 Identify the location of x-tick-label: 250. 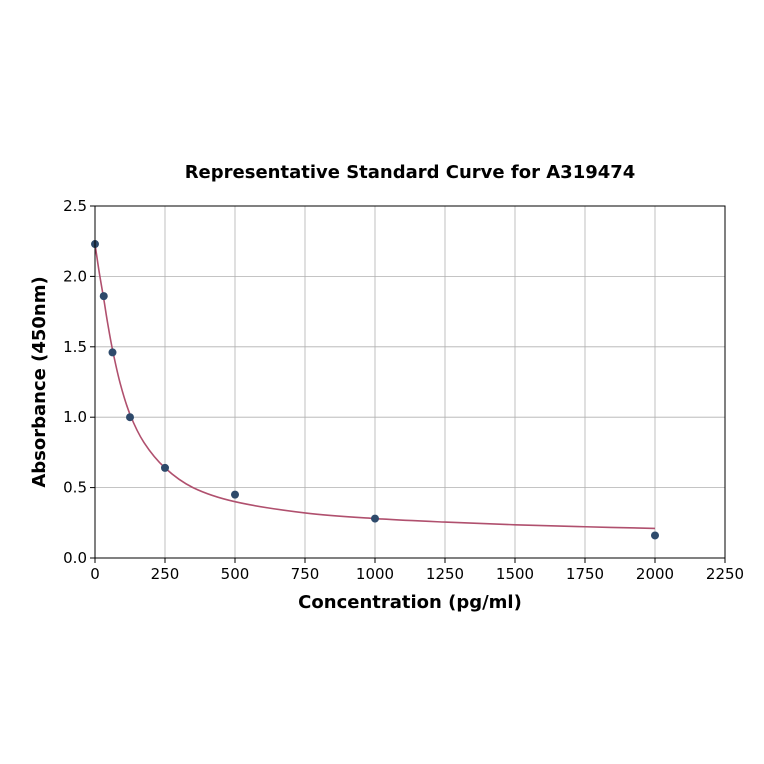
(165, 574).